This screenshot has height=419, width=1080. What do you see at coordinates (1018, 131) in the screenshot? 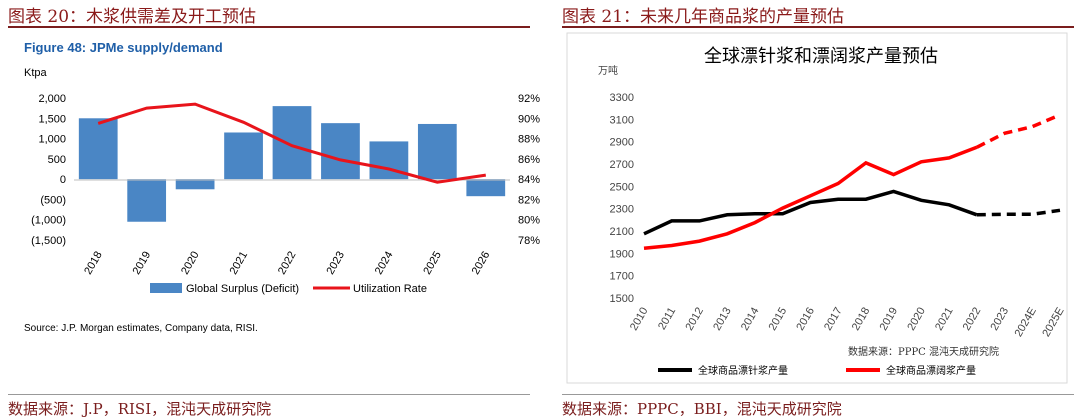
I see `hardwood-estimate-line` at bounding box center [1018, 131].